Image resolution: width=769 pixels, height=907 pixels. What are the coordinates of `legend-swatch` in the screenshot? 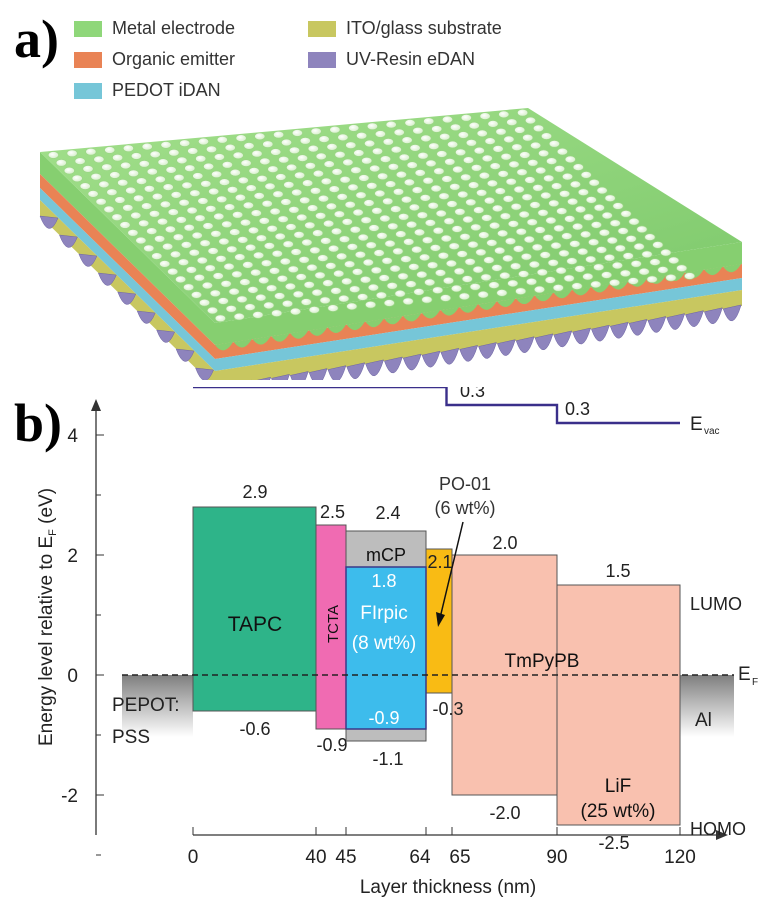 It's located at (88, 28).